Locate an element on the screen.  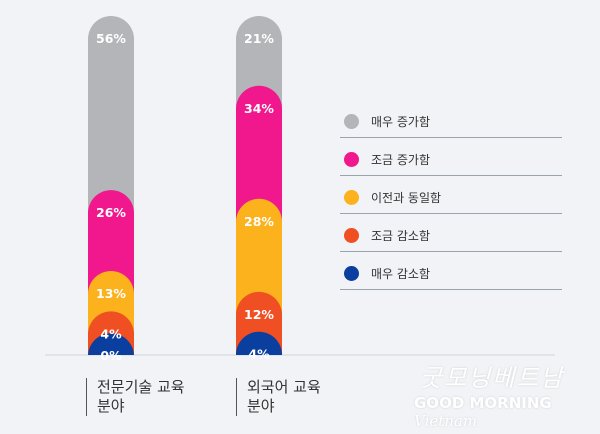
legend-item-very-decrease: 매우 감소함 is located at coordinates (451, 274).